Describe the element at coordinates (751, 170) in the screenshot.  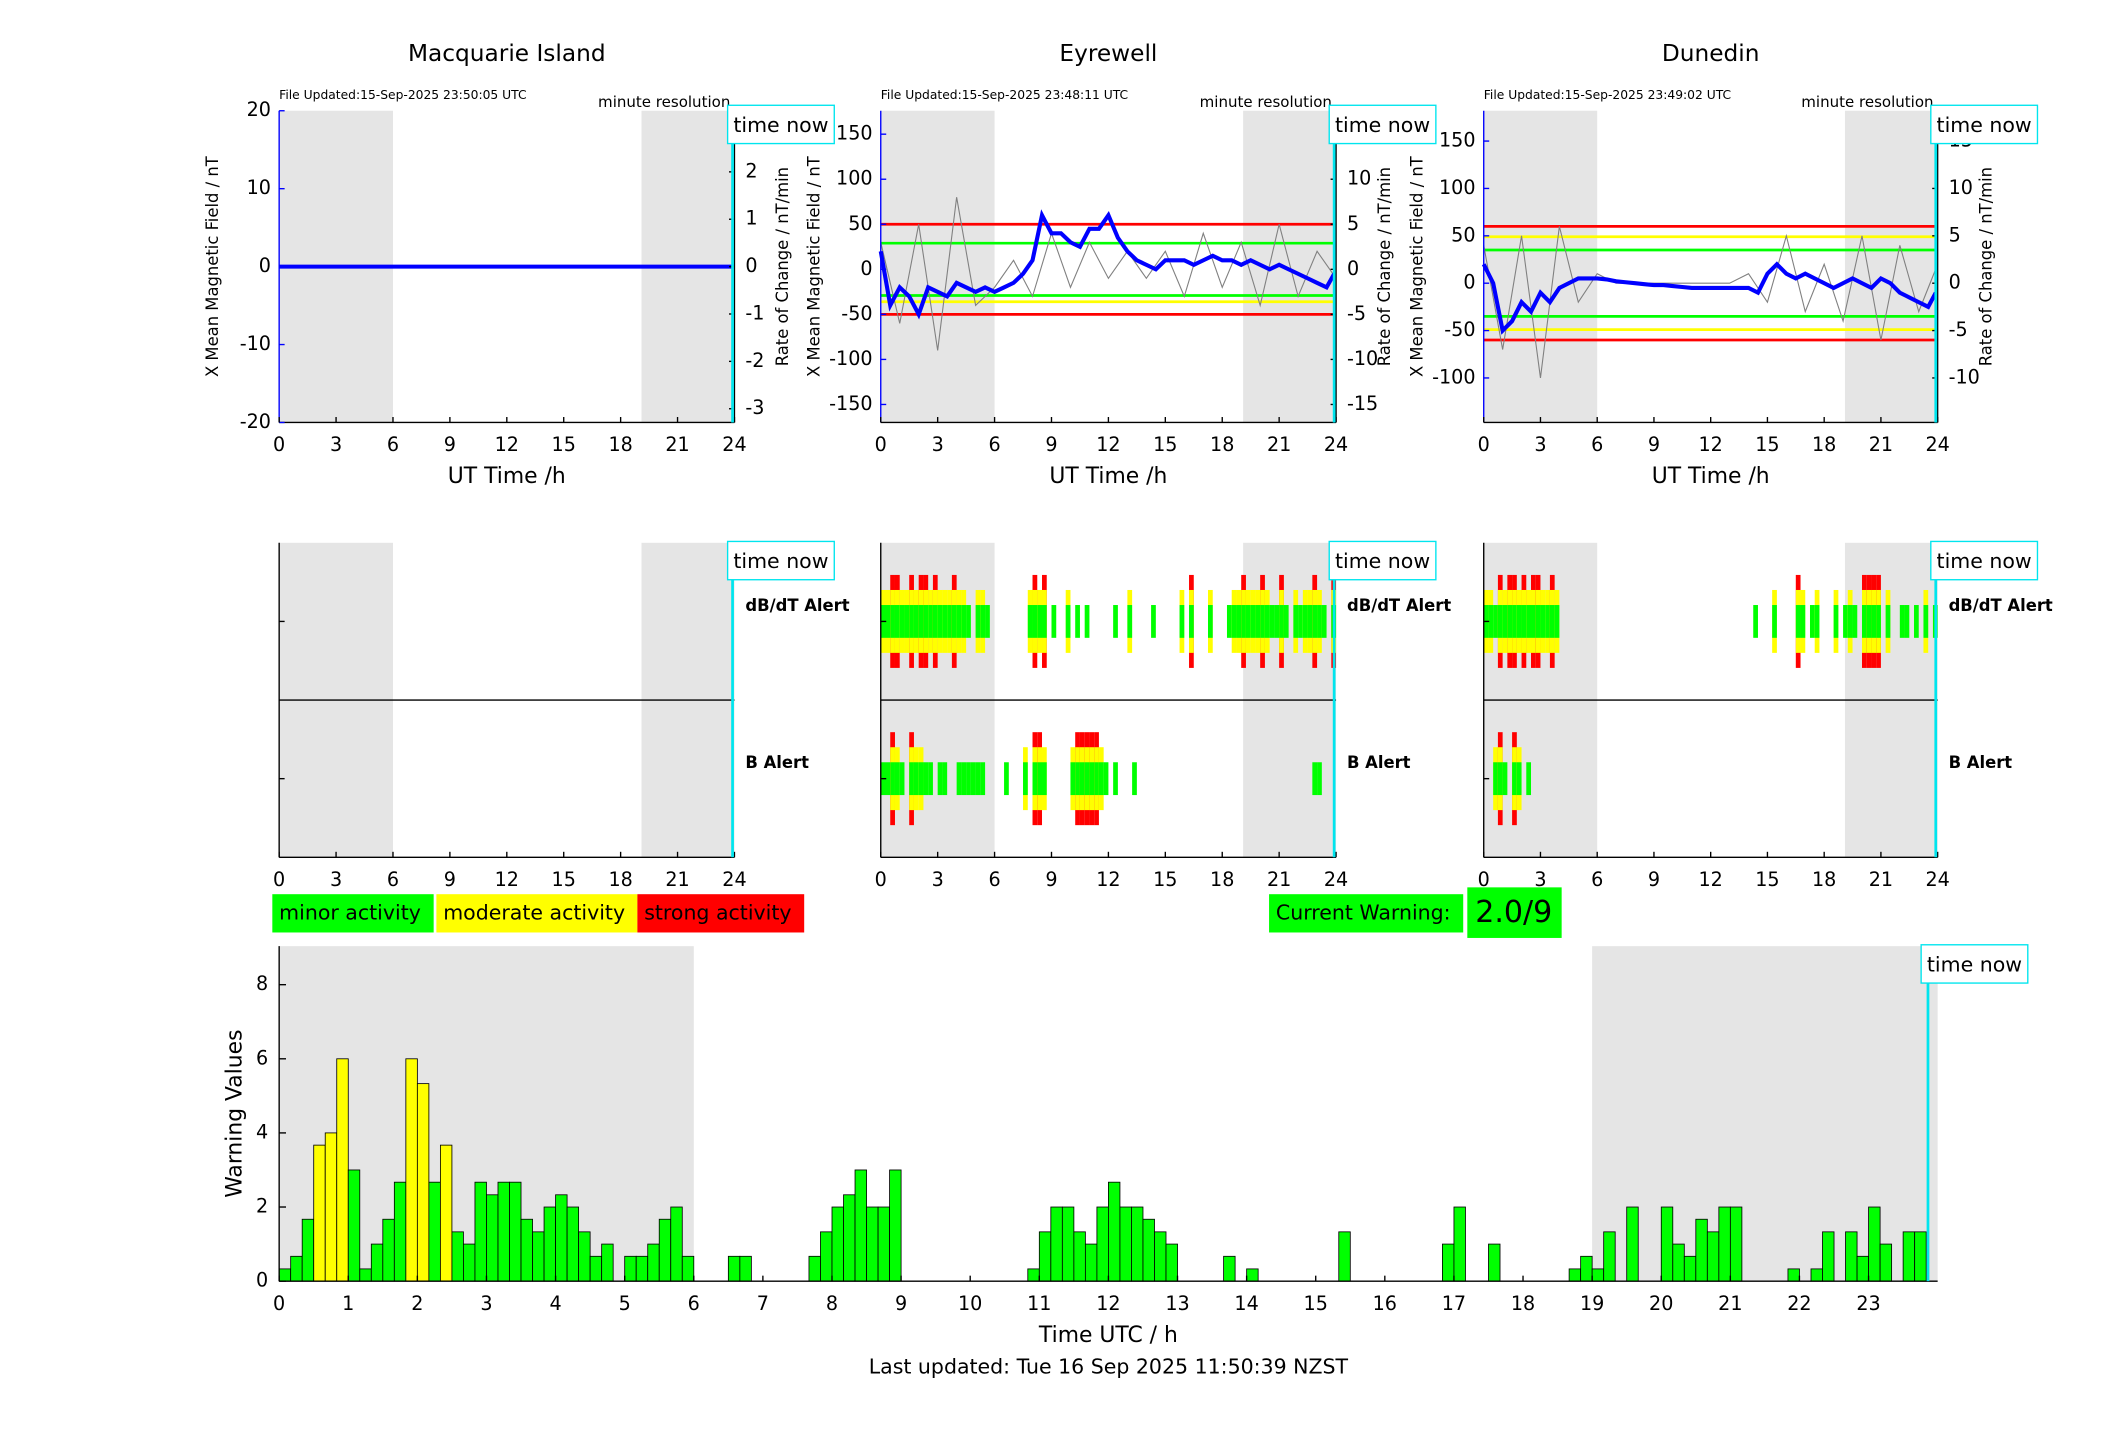
I see `y2-tick-label: 2` at that location.